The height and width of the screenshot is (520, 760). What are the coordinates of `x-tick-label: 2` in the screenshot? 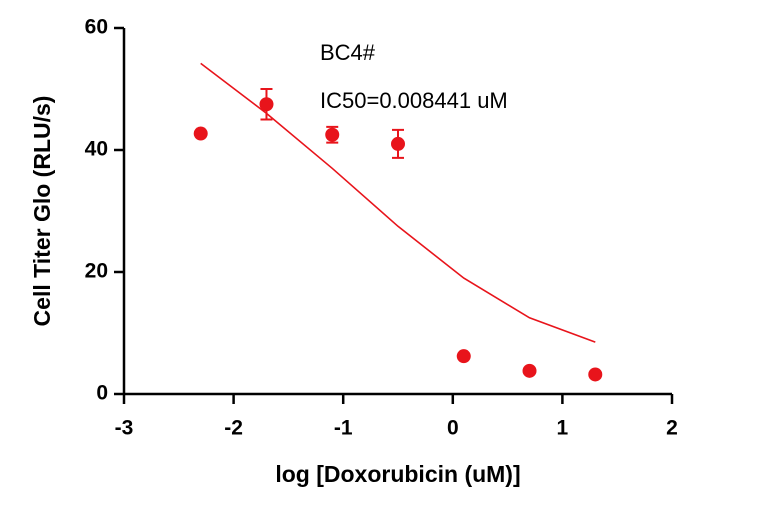 It's located at (672, 428).